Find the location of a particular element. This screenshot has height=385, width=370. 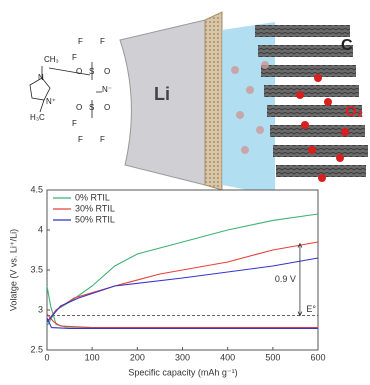

x-tick-label: 0 is located at coordinates (46, 357).